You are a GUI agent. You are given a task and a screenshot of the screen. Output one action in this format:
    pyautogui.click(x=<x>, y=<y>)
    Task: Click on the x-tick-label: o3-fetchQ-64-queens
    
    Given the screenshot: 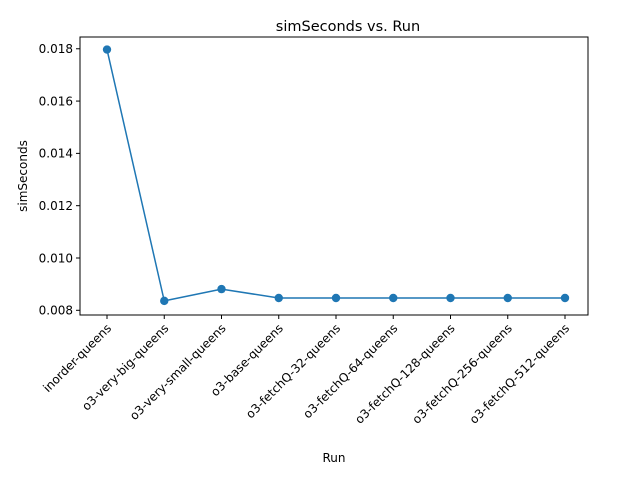 What is the action you would take?
    pyautogui.click(x=350, y=371)
    